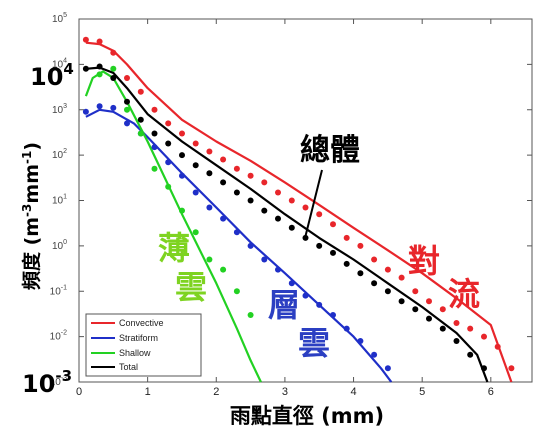  Describe the element at coordinates (59, 154) in the screenshot. I see `y-tick-label: 10²` at that location.